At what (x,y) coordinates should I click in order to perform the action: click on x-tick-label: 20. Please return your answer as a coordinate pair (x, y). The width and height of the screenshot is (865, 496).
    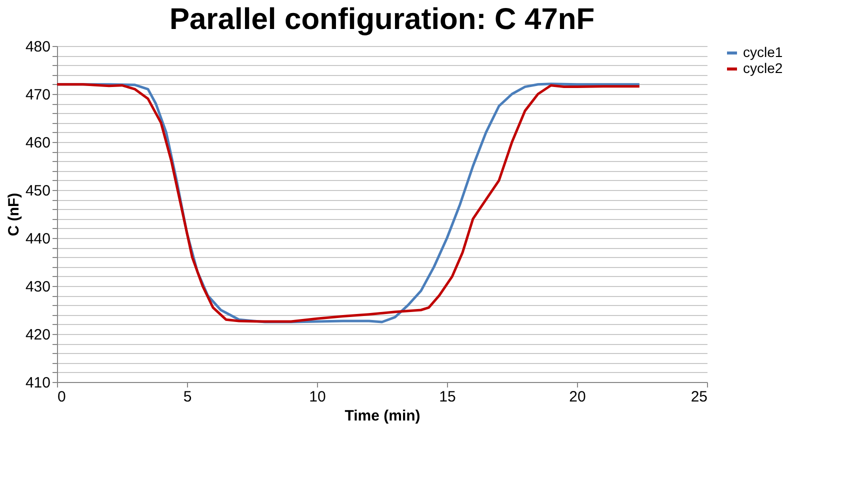
    Looking at the image, I should click on (577, 397).